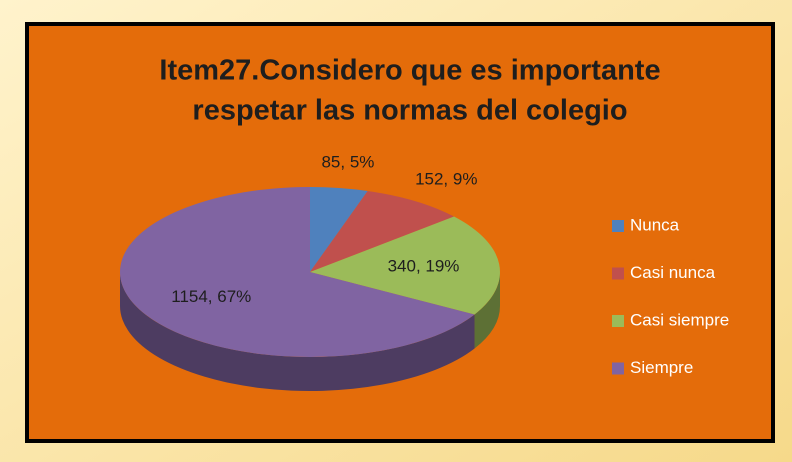 This screenshot has height=462, width=792. I want to click on data-label: 1154, 67%, so click(211, 296).